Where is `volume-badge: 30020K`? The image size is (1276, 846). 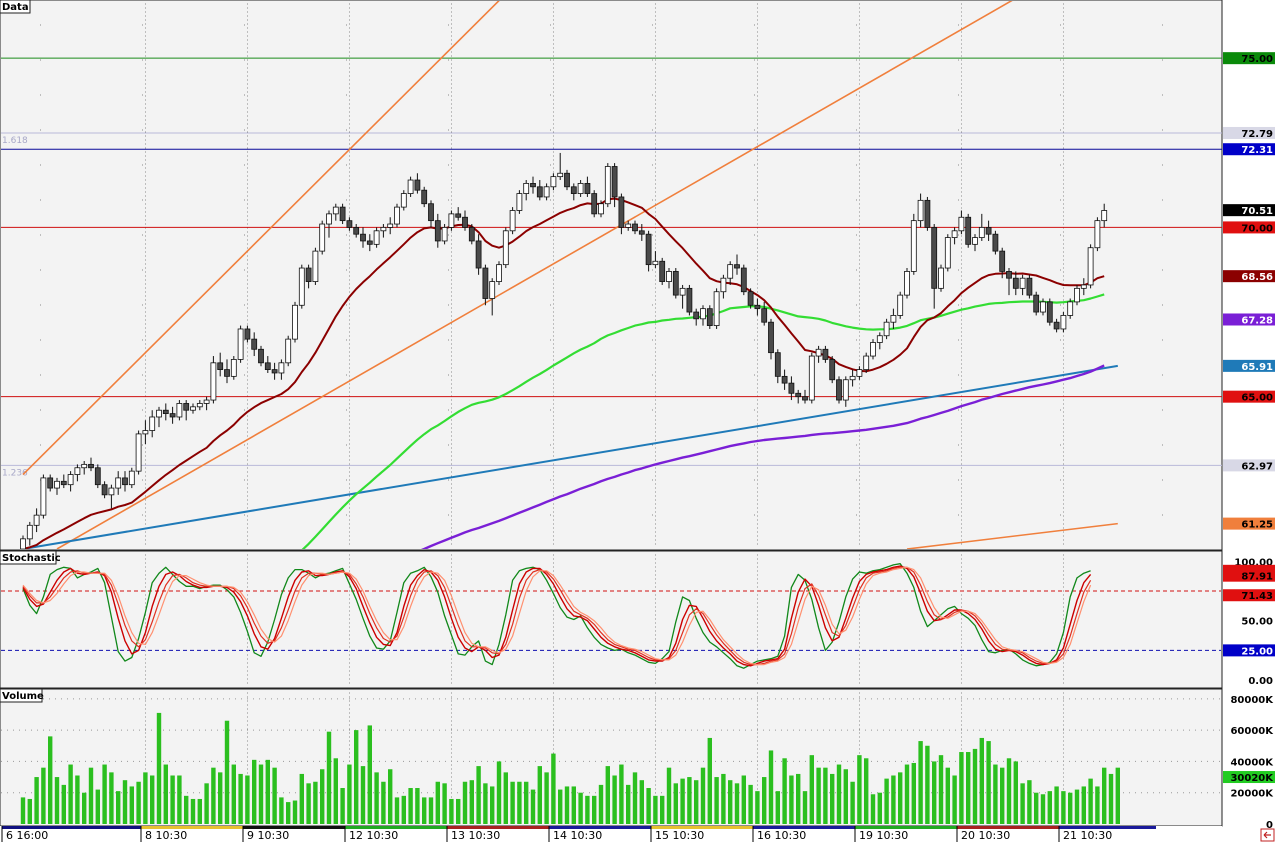
volume-badge: 30020K is located at coordinates (1249, 777).